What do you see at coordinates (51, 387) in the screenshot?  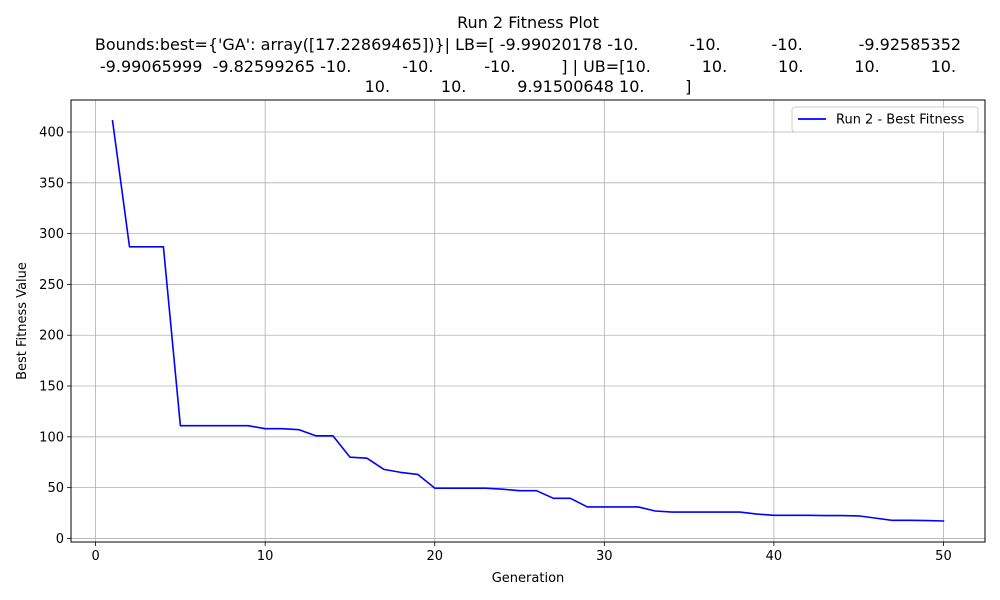 I see `y-tick-label: 150` at bounding box center [51, 387].